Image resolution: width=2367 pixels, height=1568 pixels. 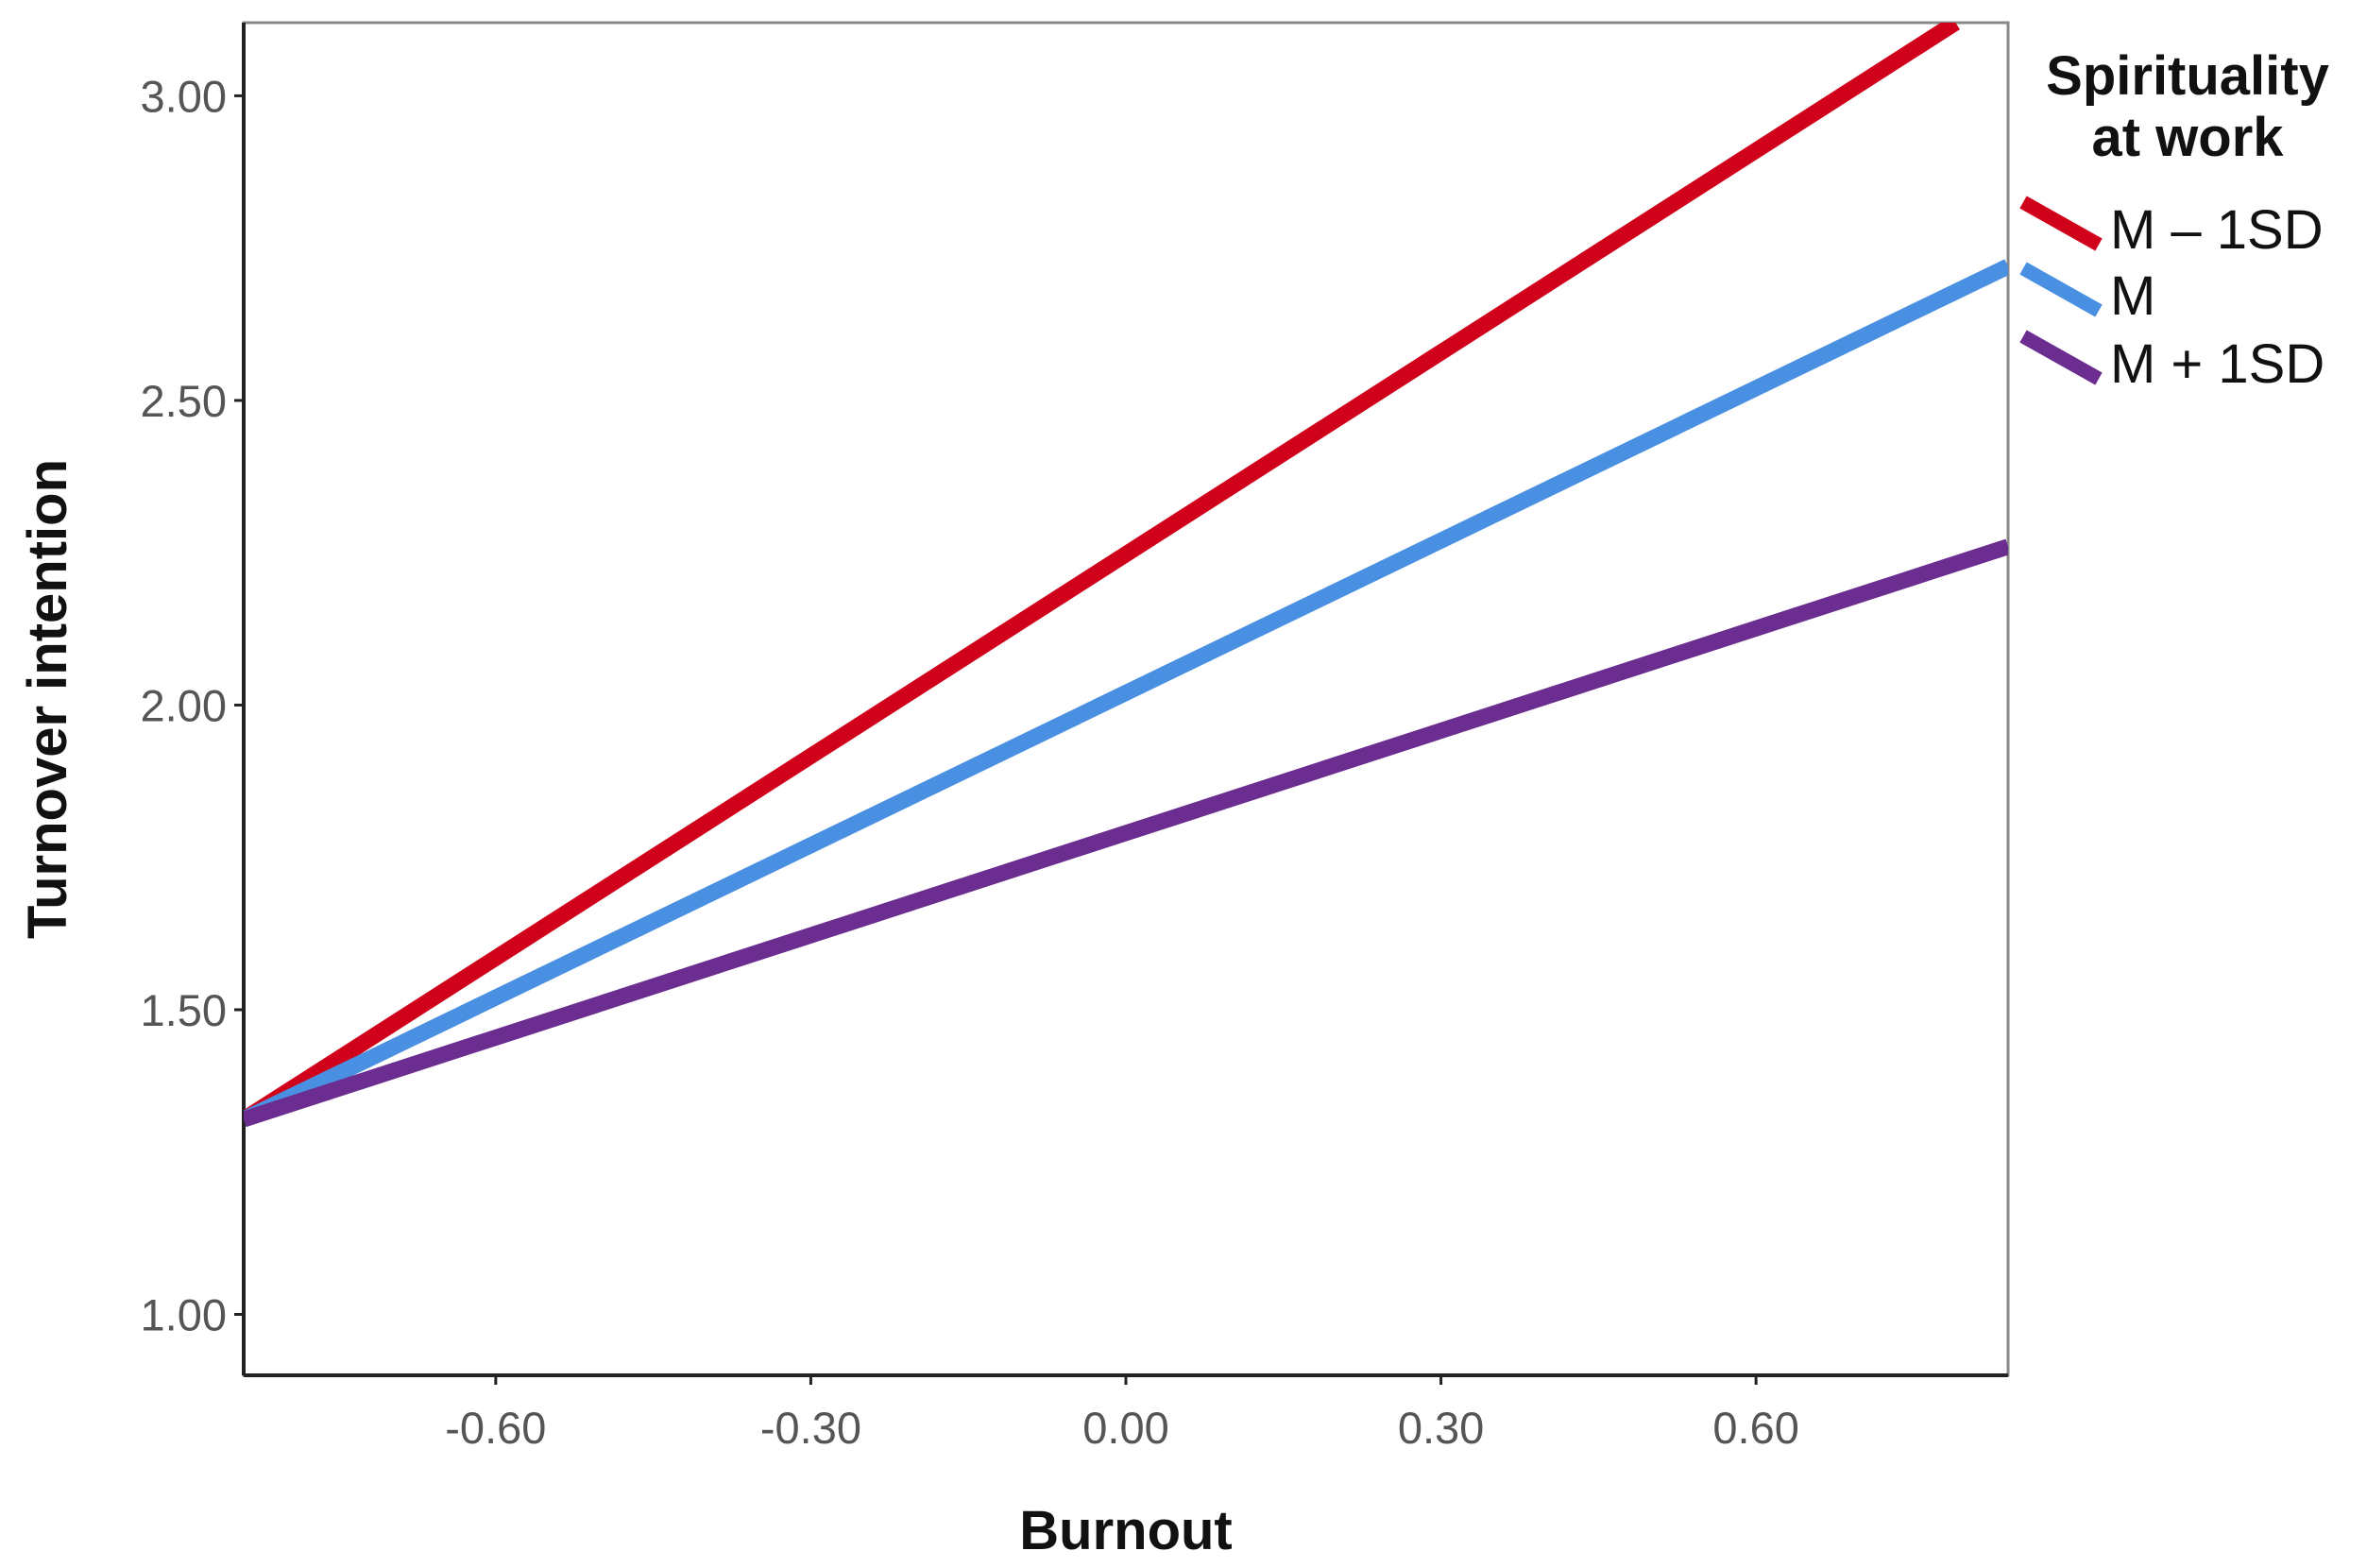 What do you see at coordinates (1441, 1428) in the screenshot?
I see `x-tick-label: 0.30` at bounding box center [1441, 1428].